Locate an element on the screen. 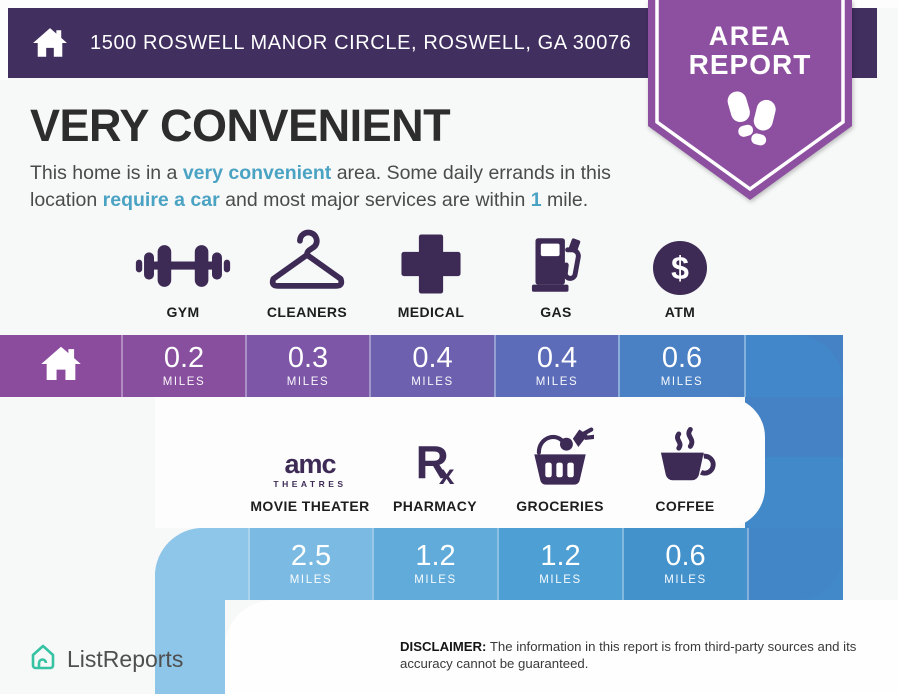 This screenshot has width=898, height=694. distance-segment: 2.5 MILES is located at coordinates (310, 564).